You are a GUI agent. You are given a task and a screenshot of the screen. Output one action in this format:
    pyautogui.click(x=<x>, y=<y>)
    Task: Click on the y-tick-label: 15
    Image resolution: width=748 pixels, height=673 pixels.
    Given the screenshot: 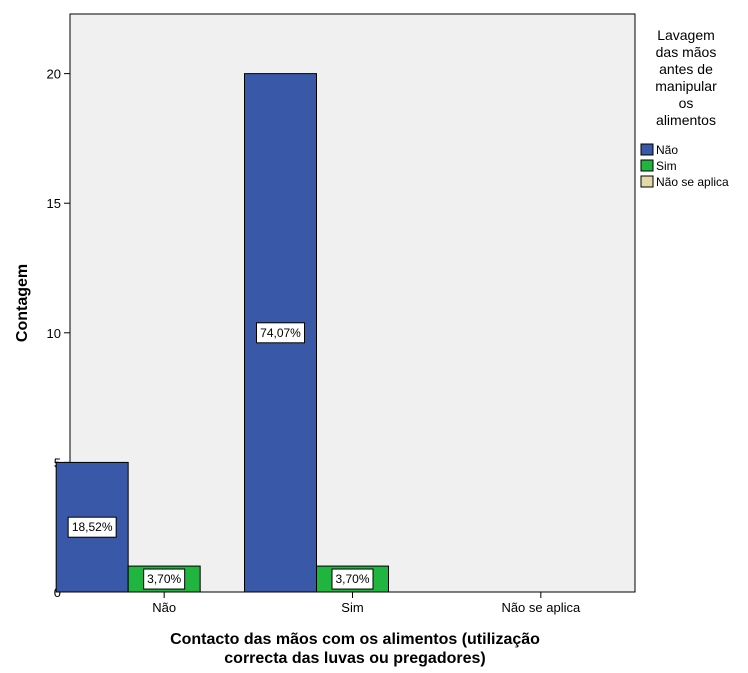 What is the action you would take?
    pyautogui.click(x=54, y=203)
    